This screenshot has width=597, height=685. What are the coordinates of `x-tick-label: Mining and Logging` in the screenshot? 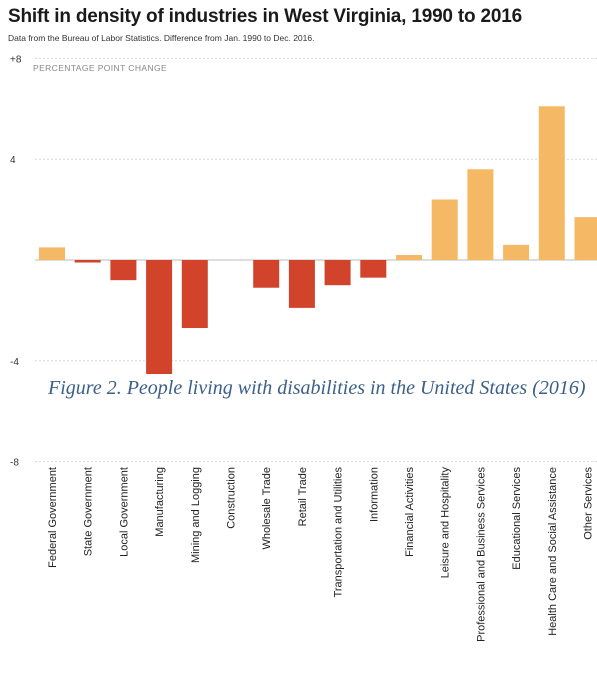 It's located at (196, 515).